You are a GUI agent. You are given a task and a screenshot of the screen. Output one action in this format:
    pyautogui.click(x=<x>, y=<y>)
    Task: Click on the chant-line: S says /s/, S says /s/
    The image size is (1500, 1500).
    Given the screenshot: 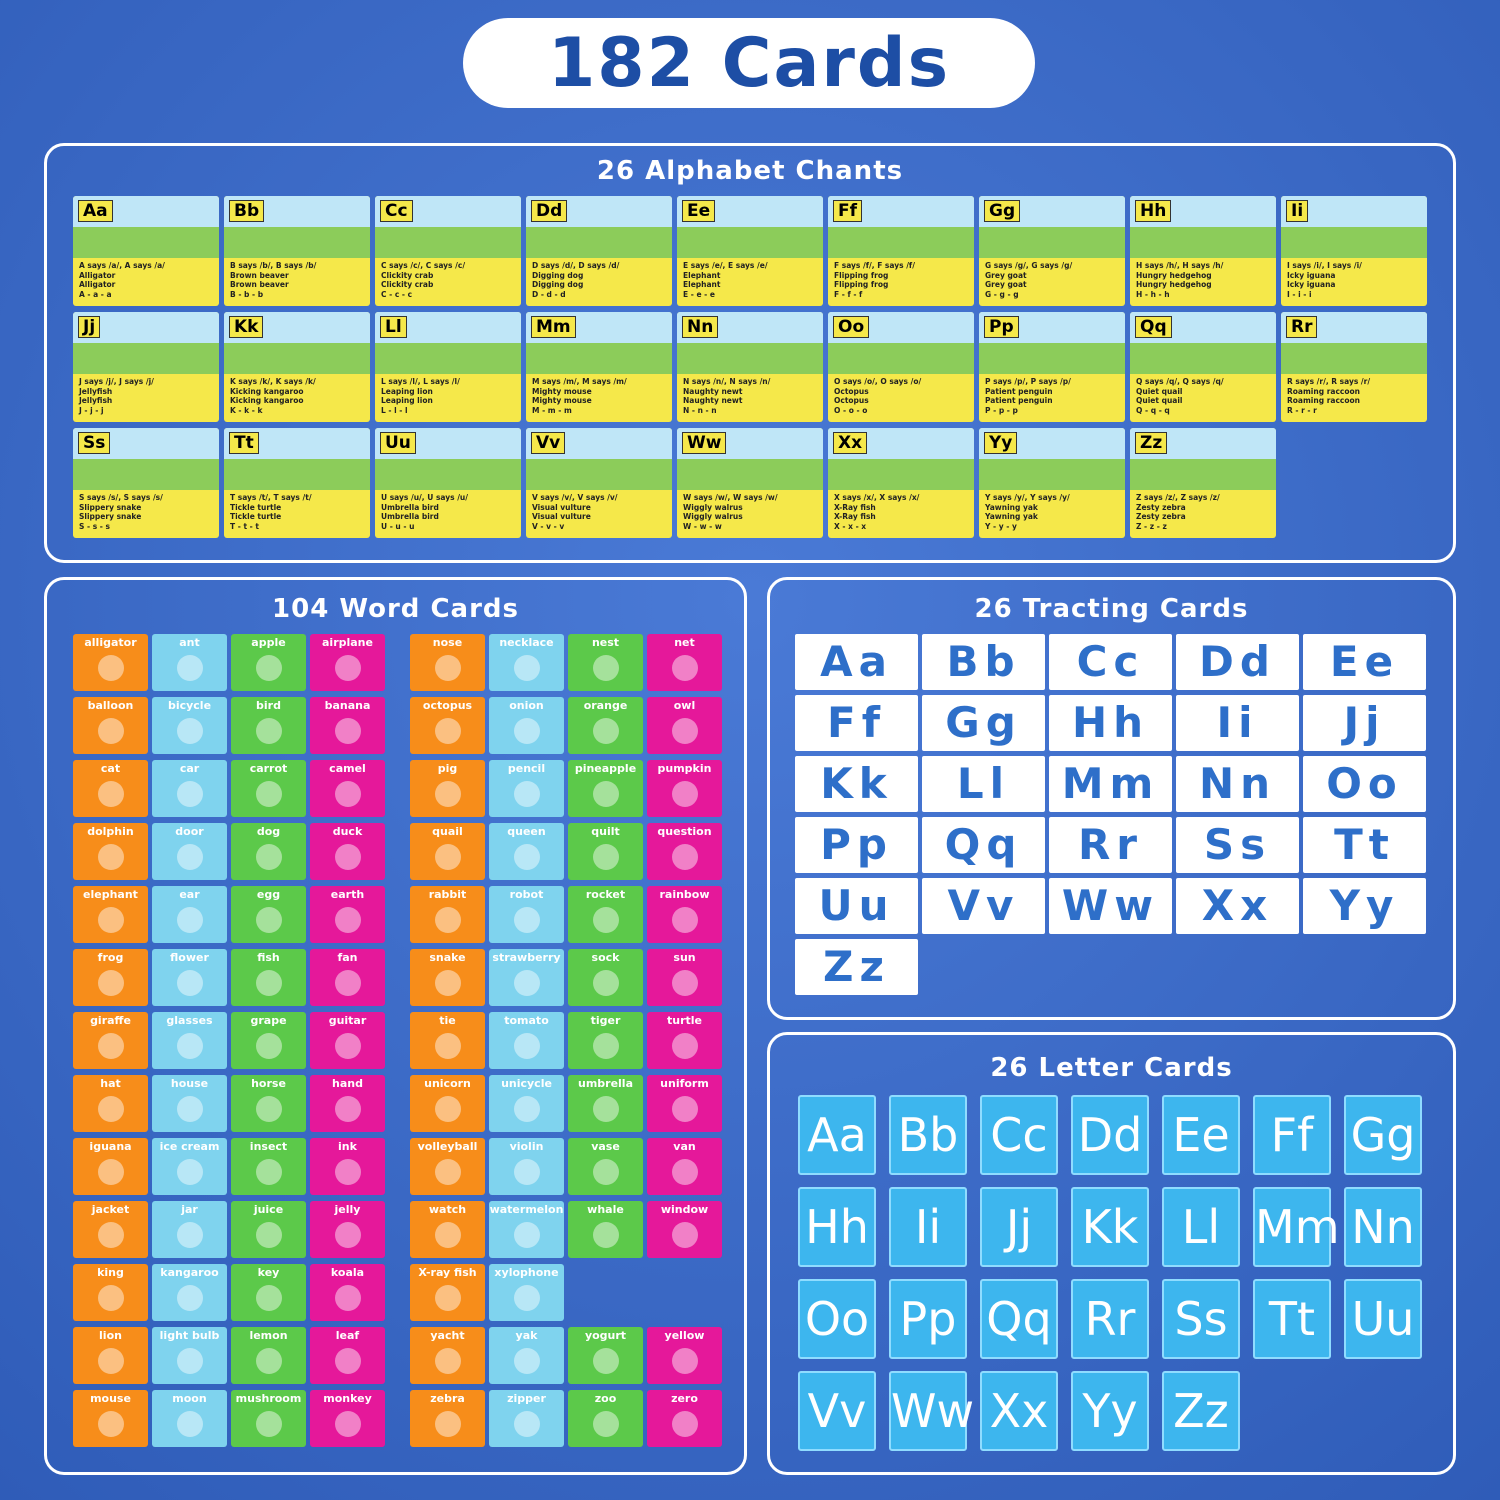 What is the action you would take?
    pyautogui.click(x=121, y=497)
    